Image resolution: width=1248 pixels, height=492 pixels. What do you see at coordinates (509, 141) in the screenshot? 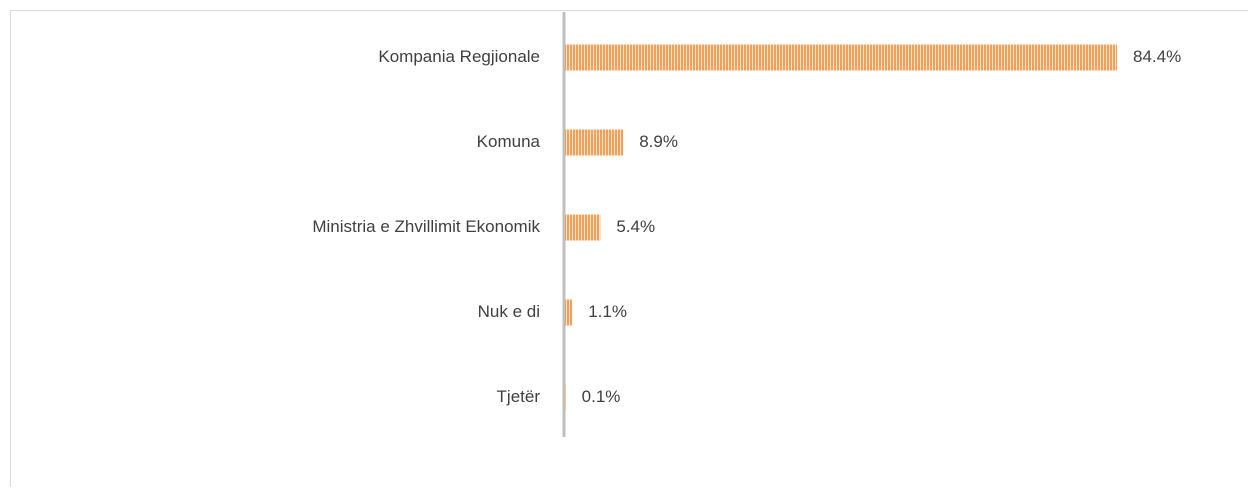
I see `category-label: Komuna` at bounding box center [509, 141].